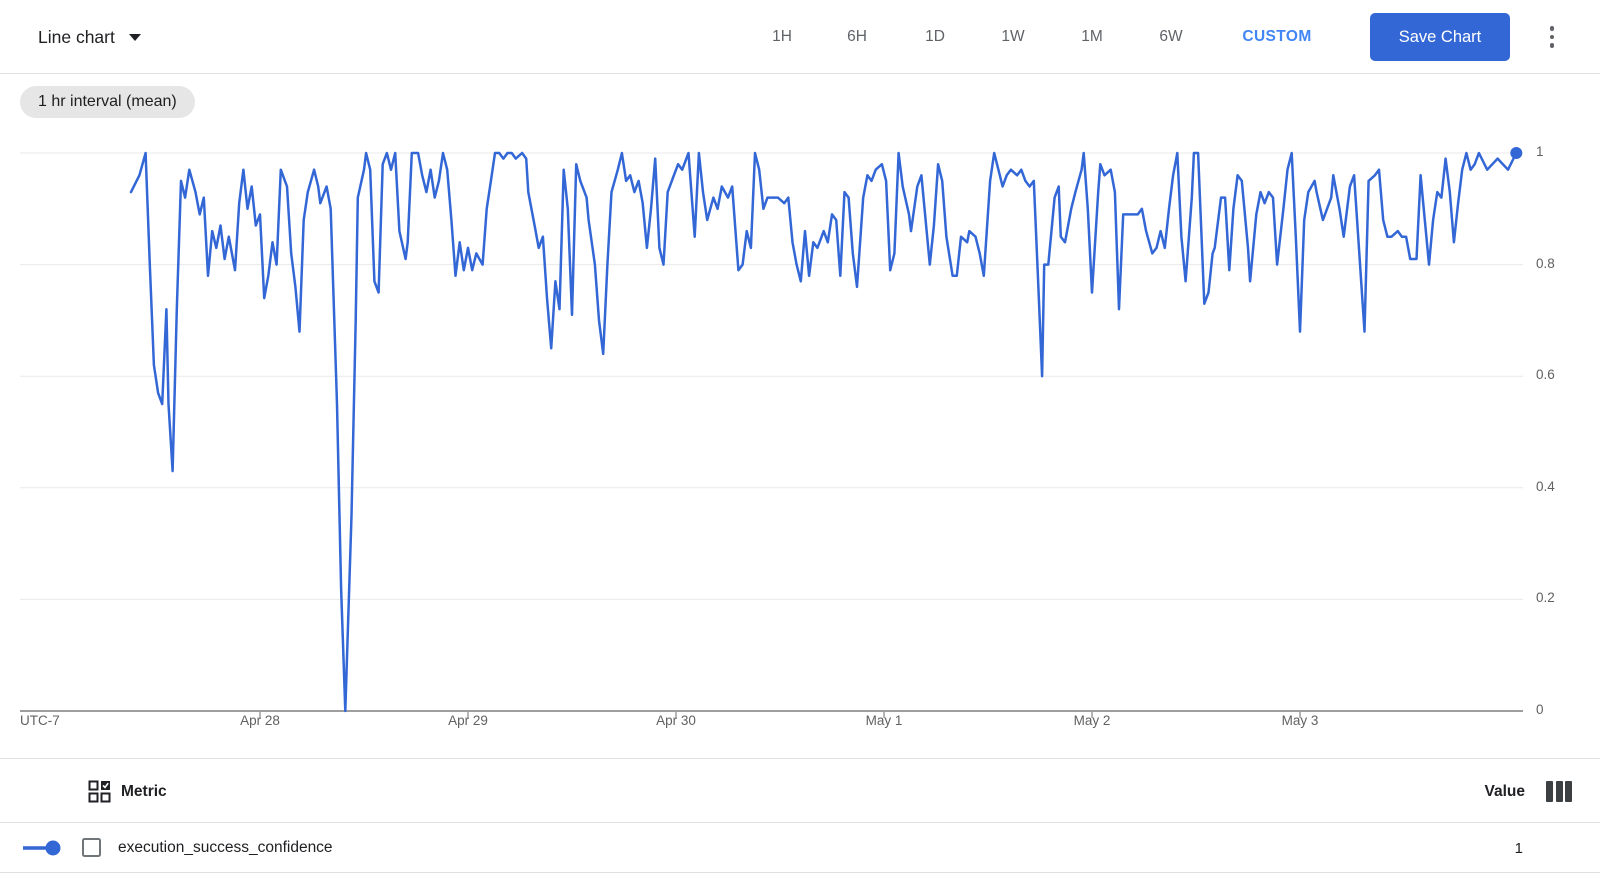 This screenshot has height=889, width=1600. I want to click on time-range-1m: 1M, so click(1092, 36).